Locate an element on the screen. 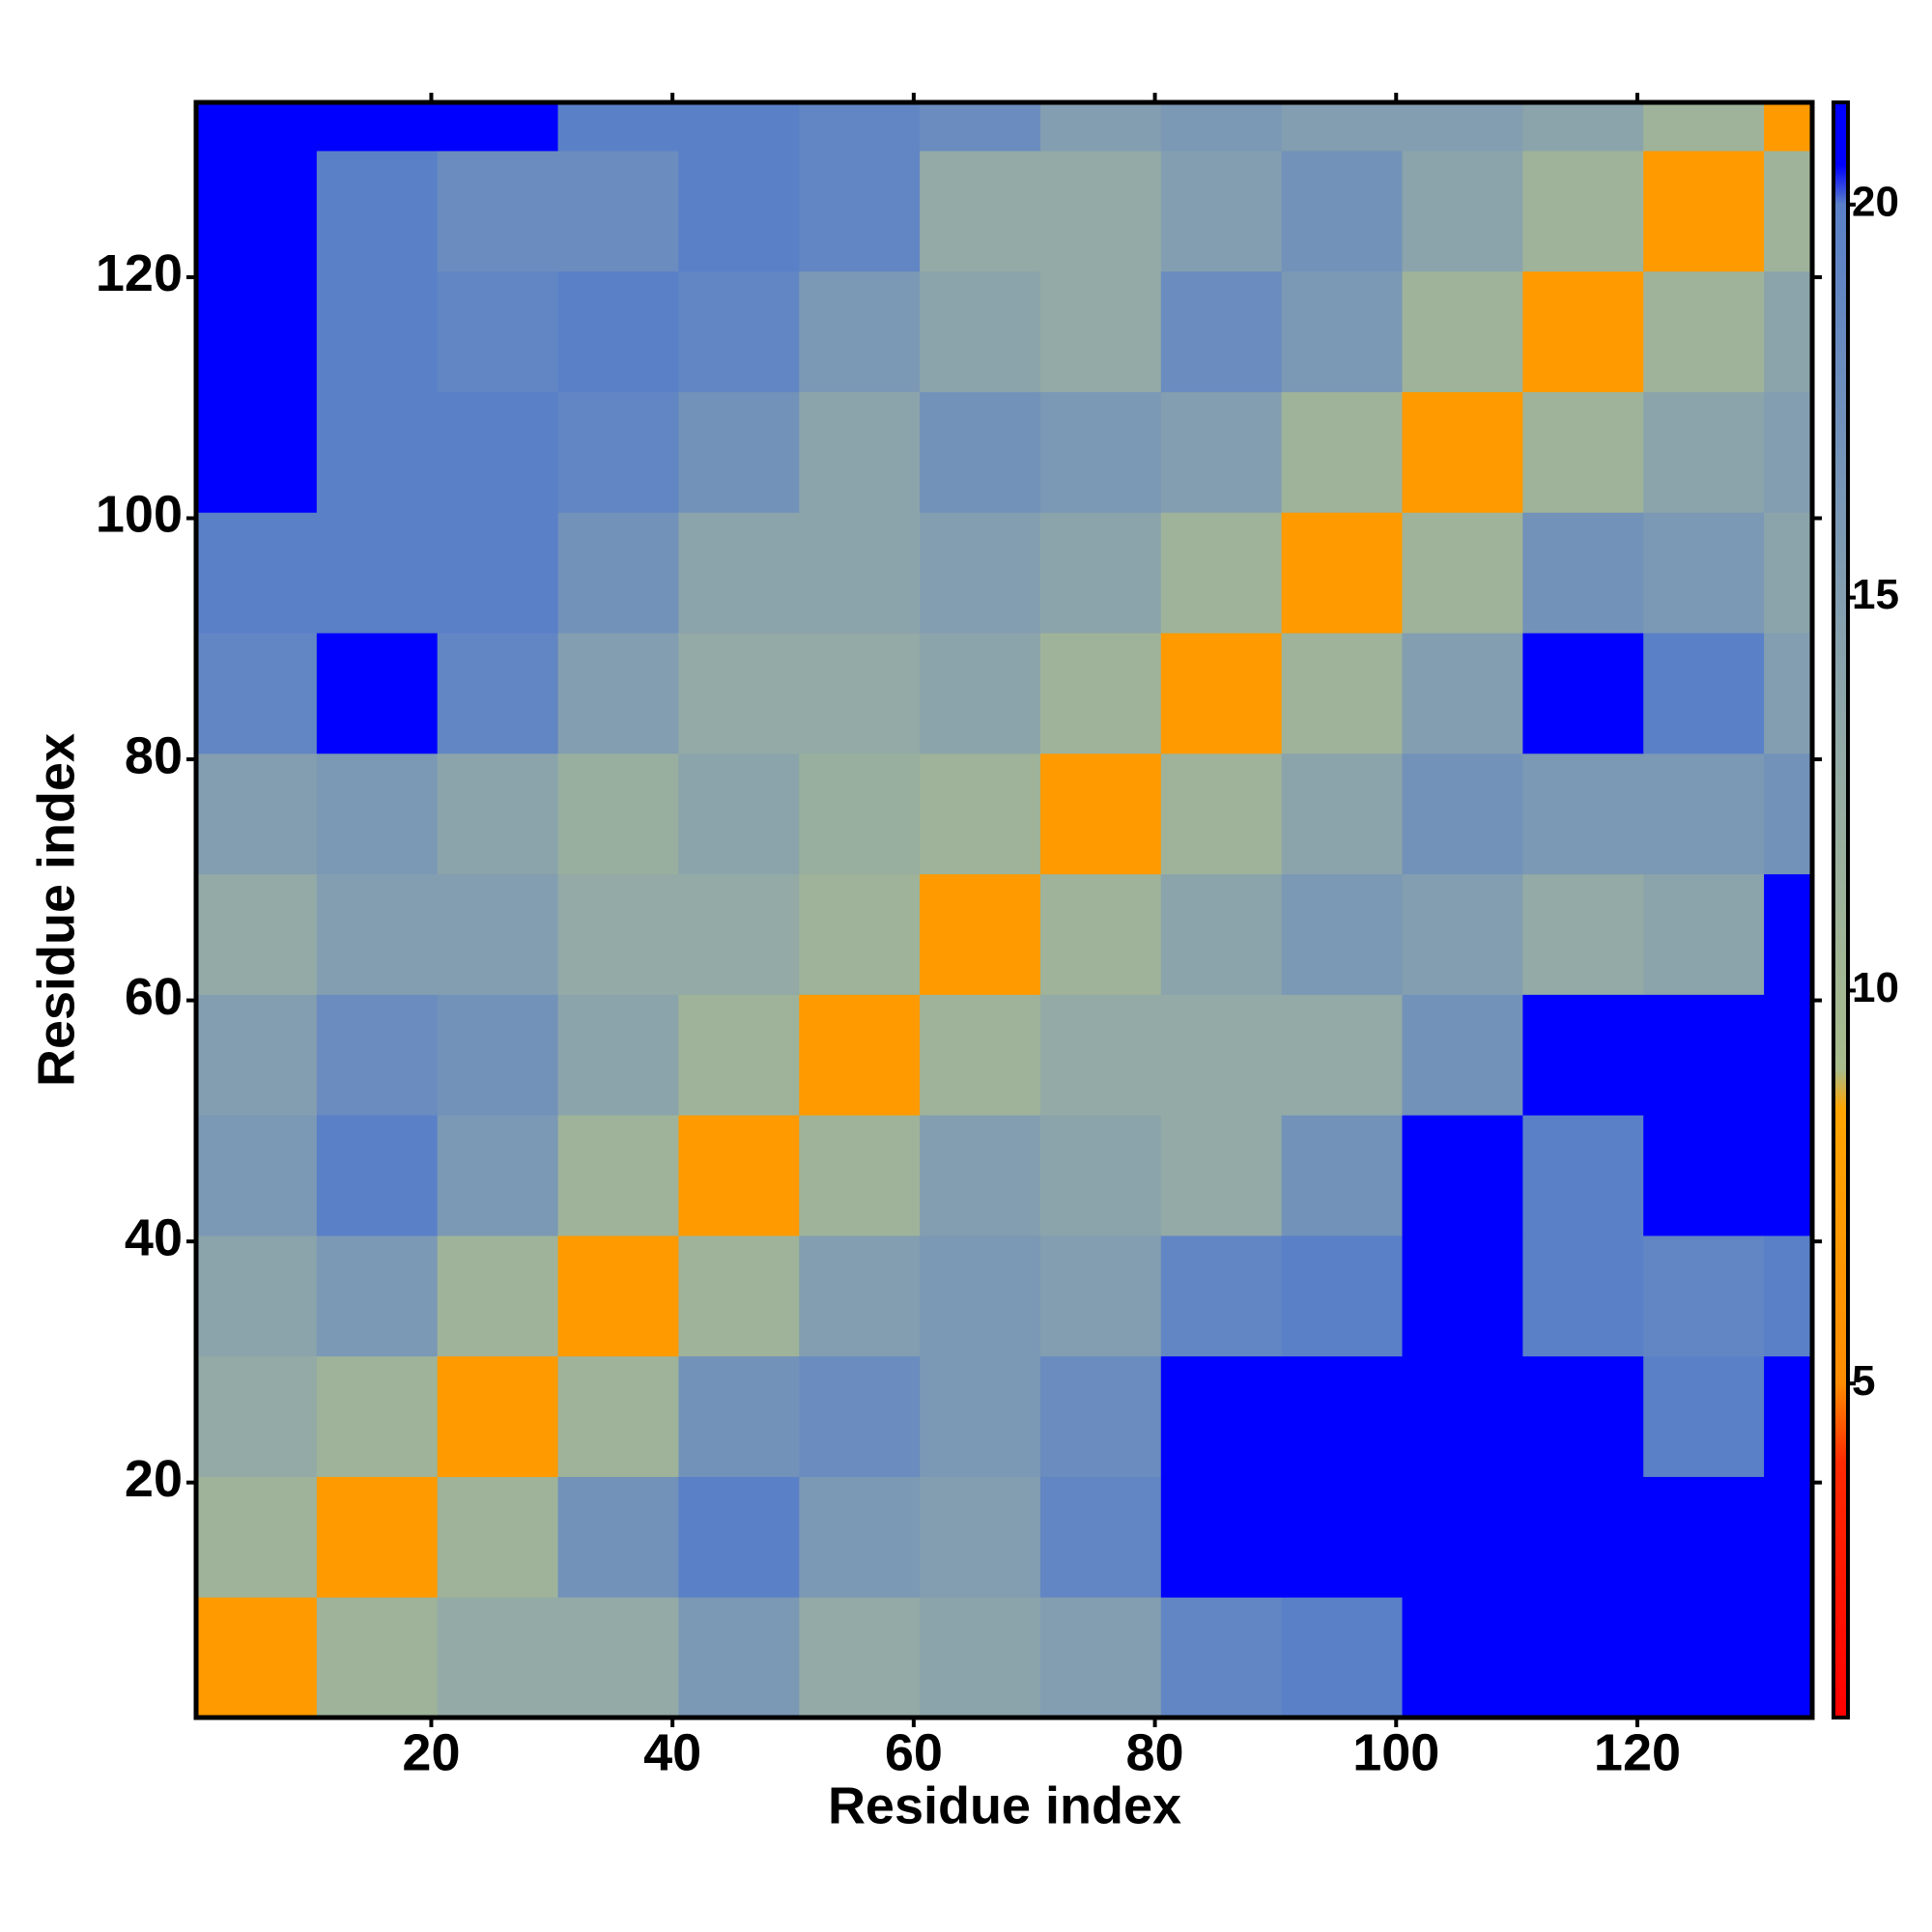 This screenshot has height=1932, width=1932. y-tick-label: 60 is located at coordinates (154, 997).